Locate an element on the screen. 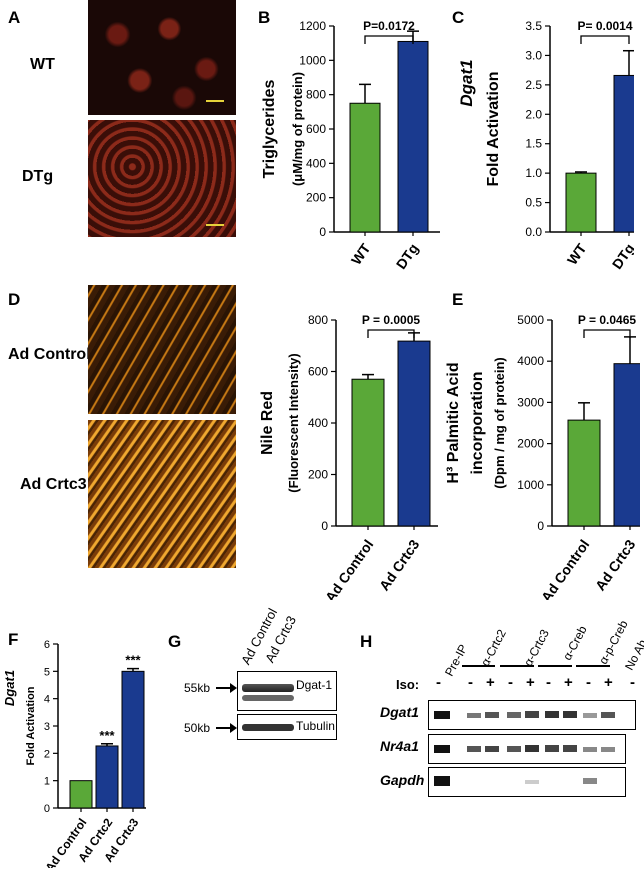 The width and height of the screenshot is (644, 870). y-axis-label-unit: (μM/mg of protein) is located at coordinates (297, 129).